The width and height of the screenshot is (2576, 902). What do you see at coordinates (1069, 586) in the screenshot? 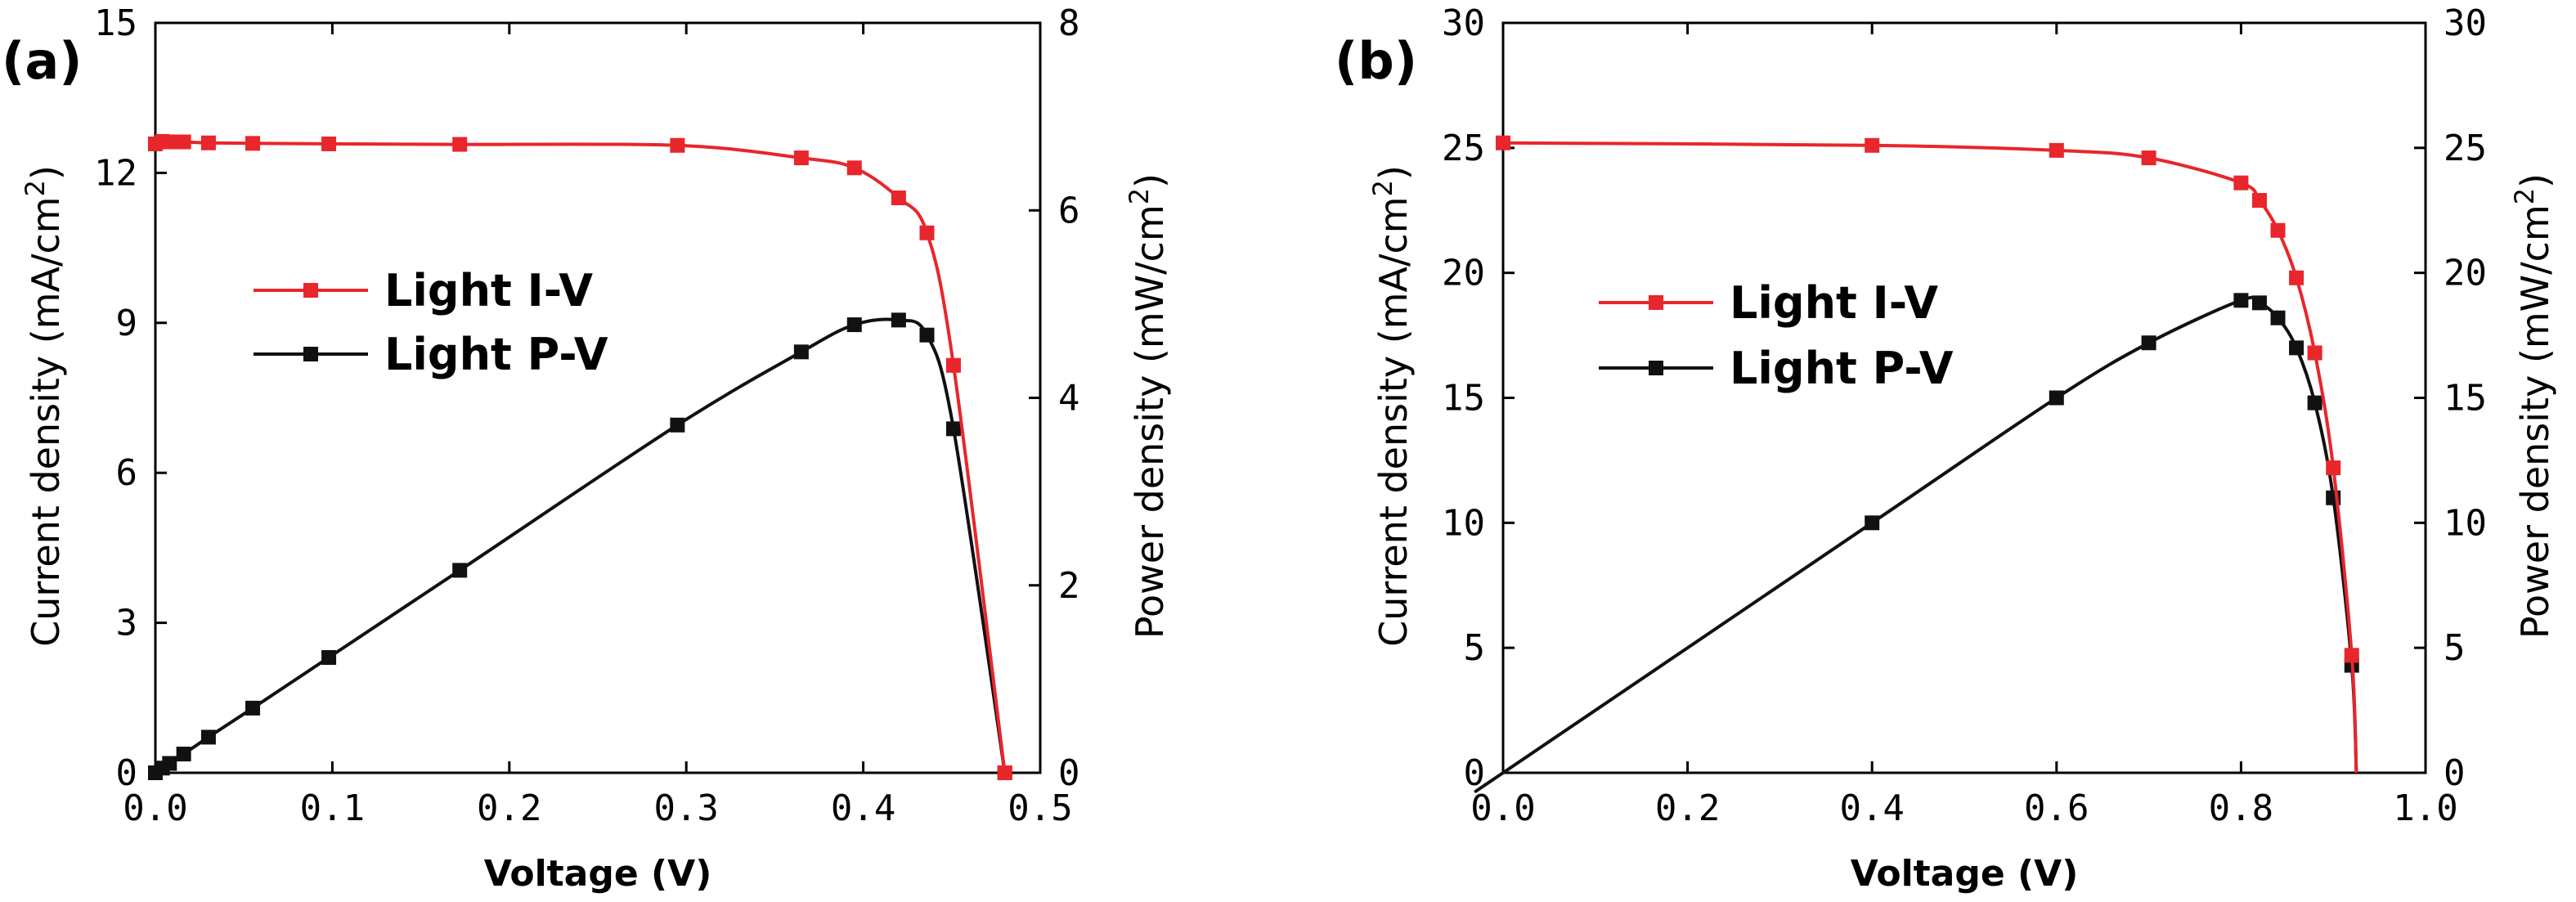
I see `y-right-tick-label: 2` at bounding box center [1069, 586].